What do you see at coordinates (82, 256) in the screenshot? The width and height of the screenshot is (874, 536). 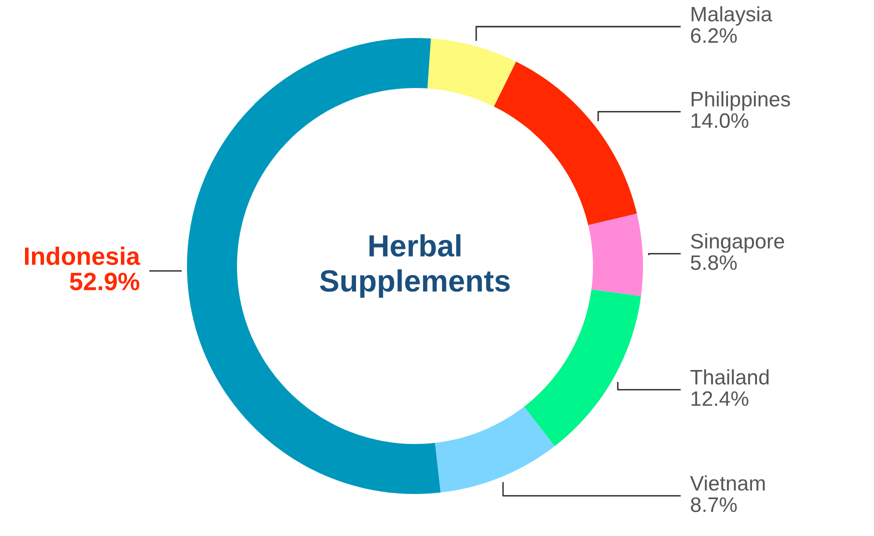 I see `slice-label: Indonesia` at bounding box center [82, 256].